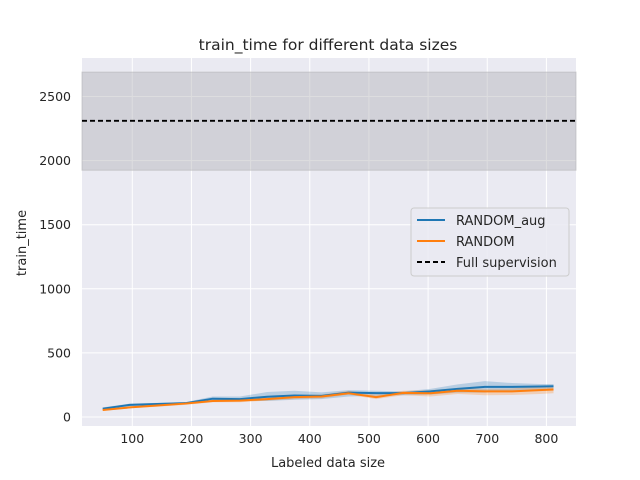  Describe the element at coordinates (55, 288) in the screenshot. I see `y-tick-label: 1000` at that location.